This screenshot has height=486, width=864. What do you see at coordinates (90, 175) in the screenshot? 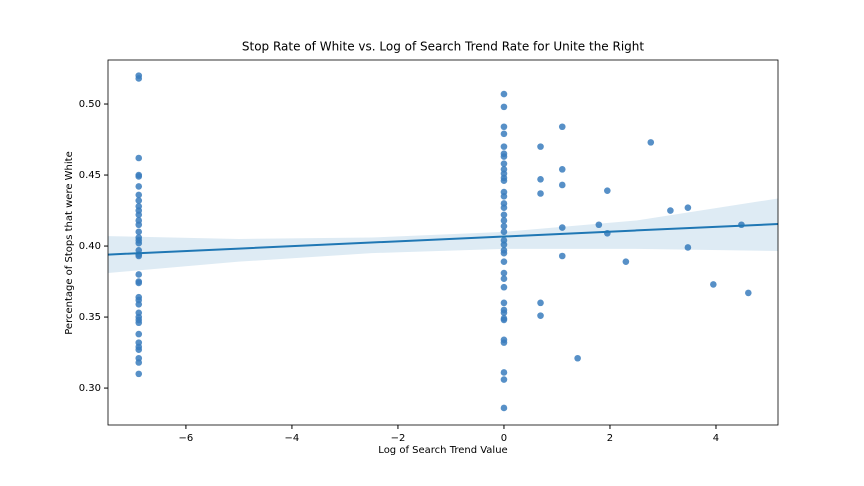
I see `y-tick-label: 0.45` at bounding box center [90, 175].